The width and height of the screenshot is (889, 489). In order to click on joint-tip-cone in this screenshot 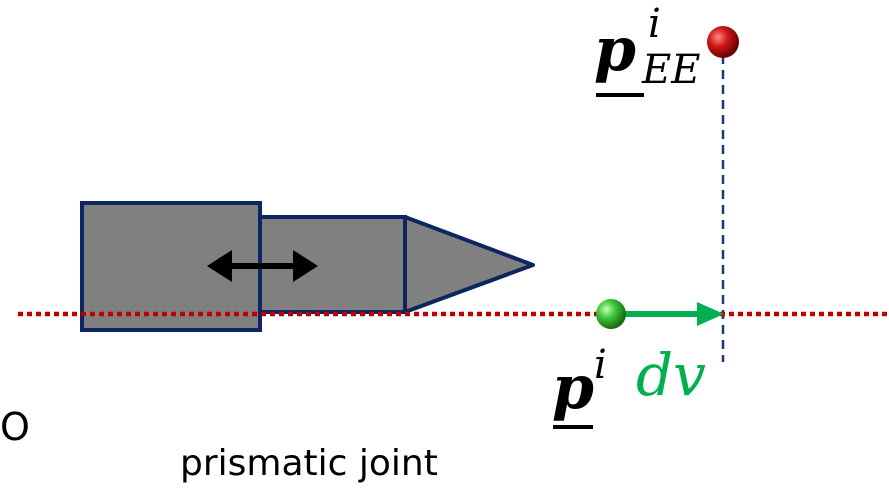, I will do `click(469, 264)`.